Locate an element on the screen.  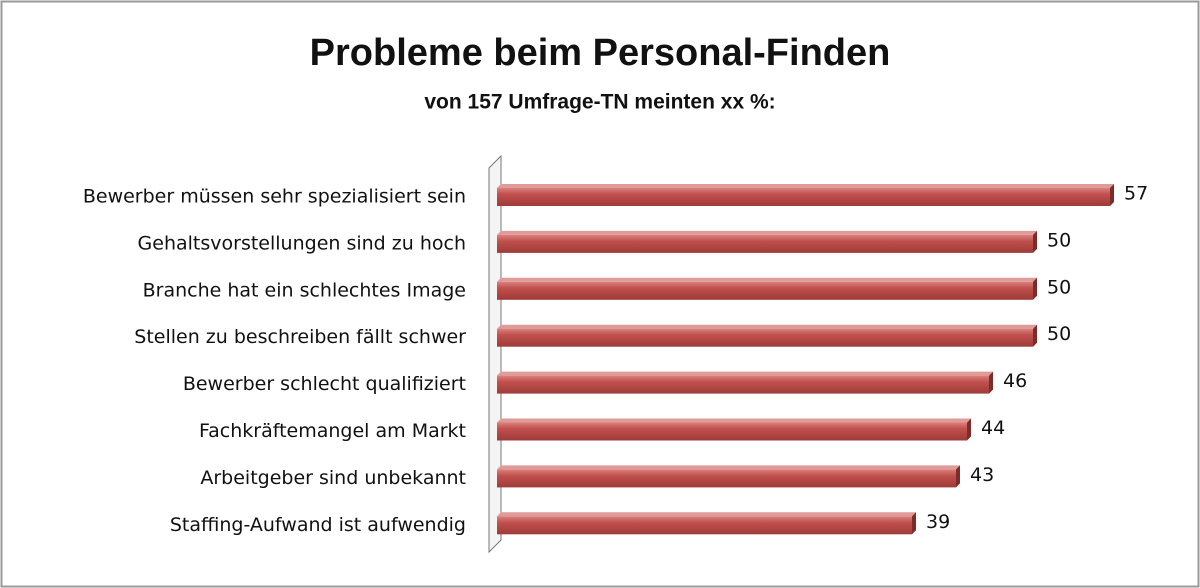
y-tick-label: Stellen zu beschreiben fällt schwer is located at coordinates (300, 337).